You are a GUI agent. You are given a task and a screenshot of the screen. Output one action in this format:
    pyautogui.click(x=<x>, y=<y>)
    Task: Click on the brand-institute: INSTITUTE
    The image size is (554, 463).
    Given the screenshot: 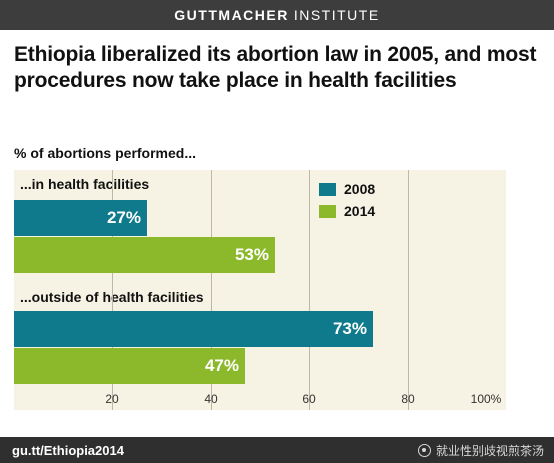 What is the action you would take?
    pyautogui.click(x=336, y=15)
    